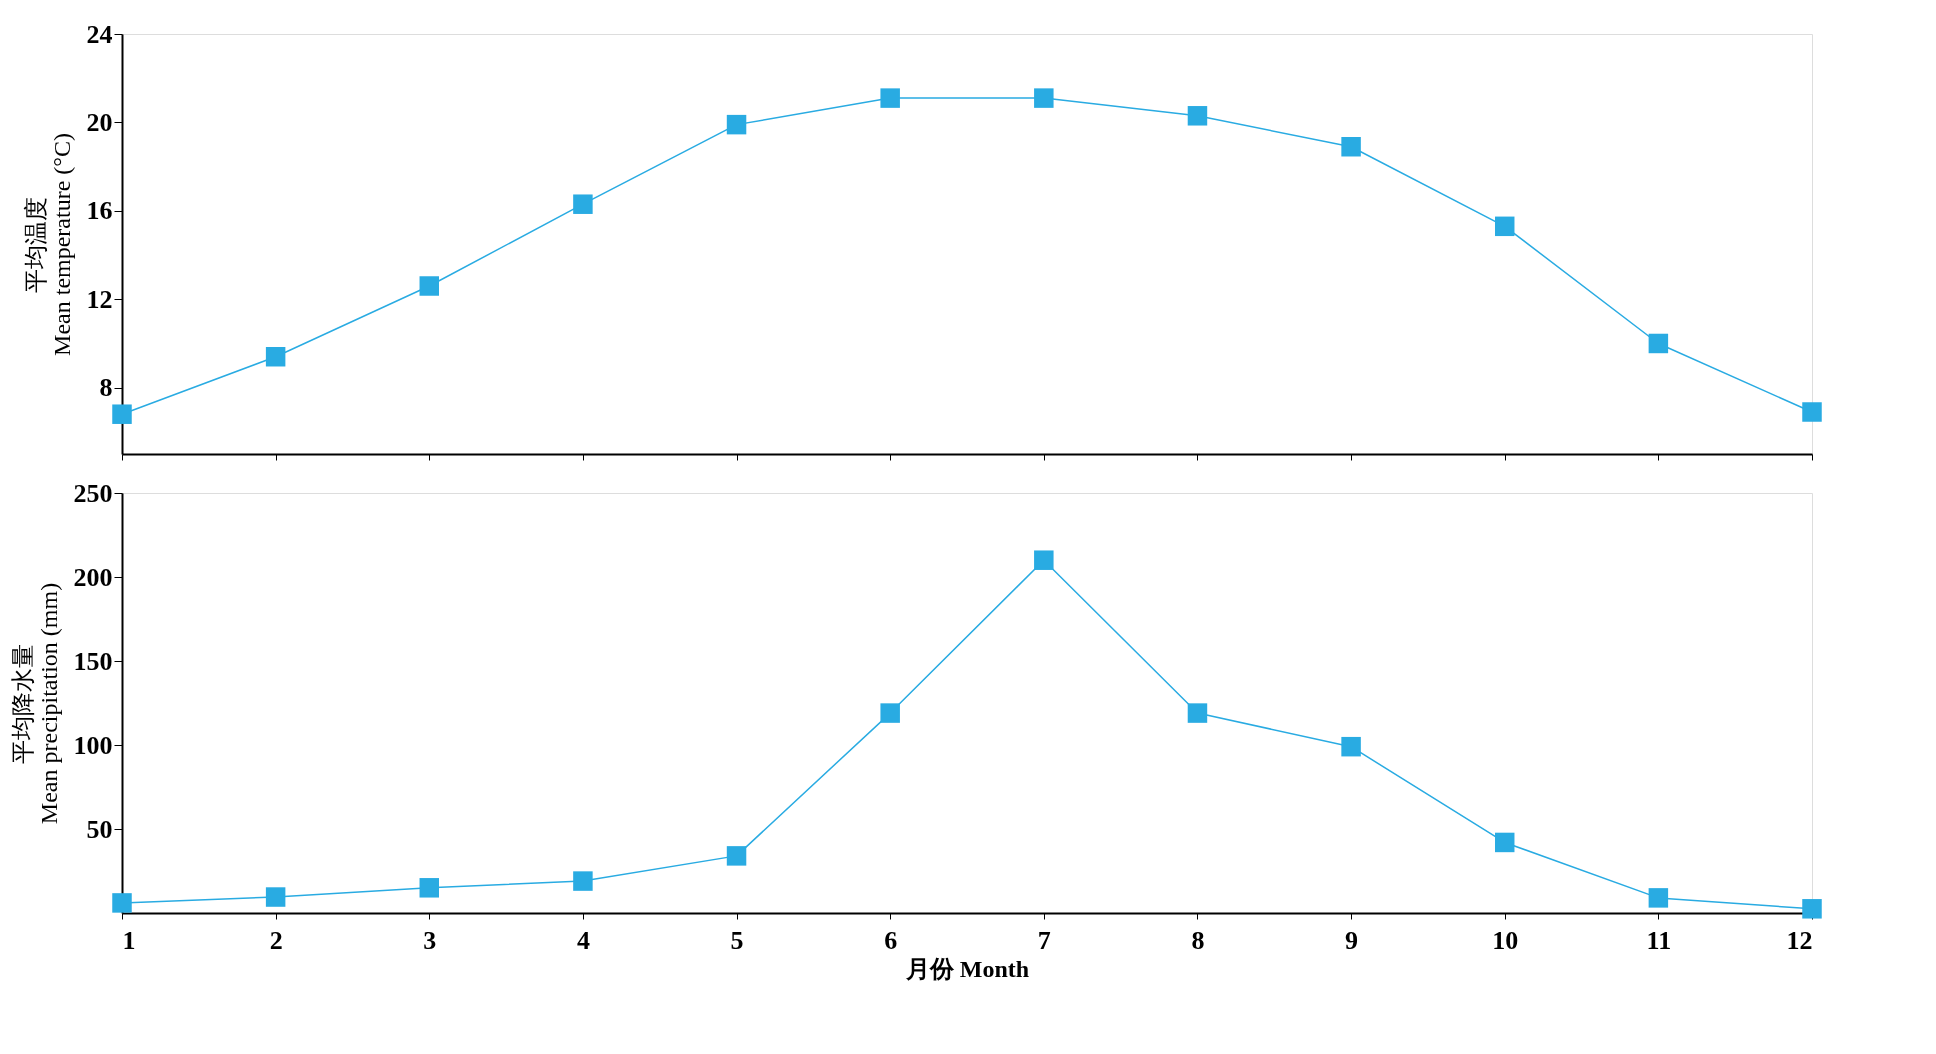 The image size is (1936, 1054). What do you see at coordinates (93, 745) in the screenshot?
I see `y-tick-label: 100` at bounding box center [93, 745].